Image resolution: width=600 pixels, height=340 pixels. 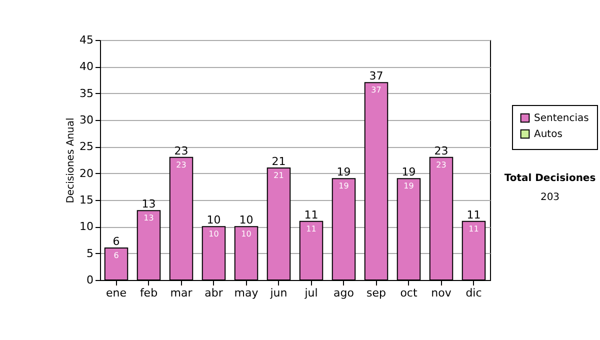 What do you see at coordinates (116, 293) in the screenshot?
I see `x-tick-label: ene` at bounding box center [116, 293].